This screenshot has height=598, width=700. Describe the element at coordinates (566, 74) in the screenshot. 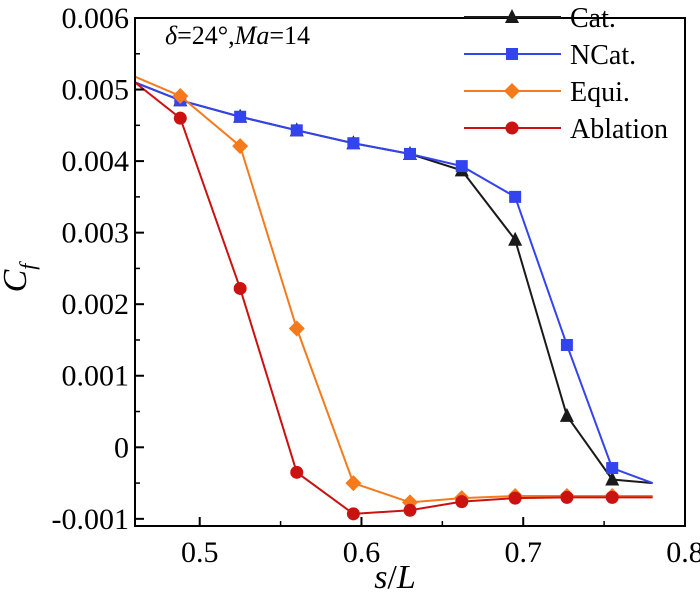

I see `legend: Cat. NCat. Equi. Ablation` at that location.